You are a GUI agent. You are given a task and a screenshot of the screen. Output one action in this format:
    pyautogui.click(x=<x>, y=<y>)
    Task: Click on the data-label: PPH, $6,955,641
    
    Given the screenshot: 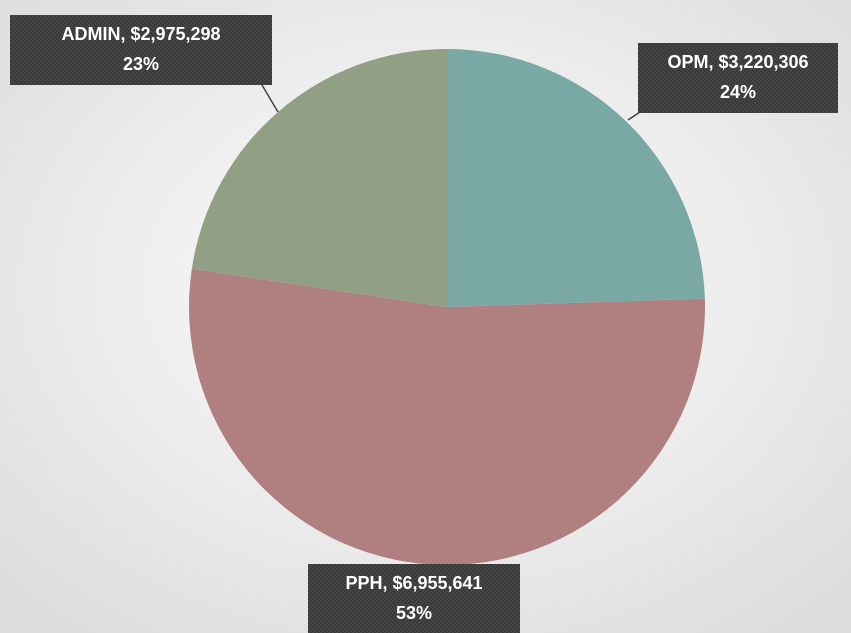 What is the action you would take?
    pyautogui.click(x=413, y=583)
    